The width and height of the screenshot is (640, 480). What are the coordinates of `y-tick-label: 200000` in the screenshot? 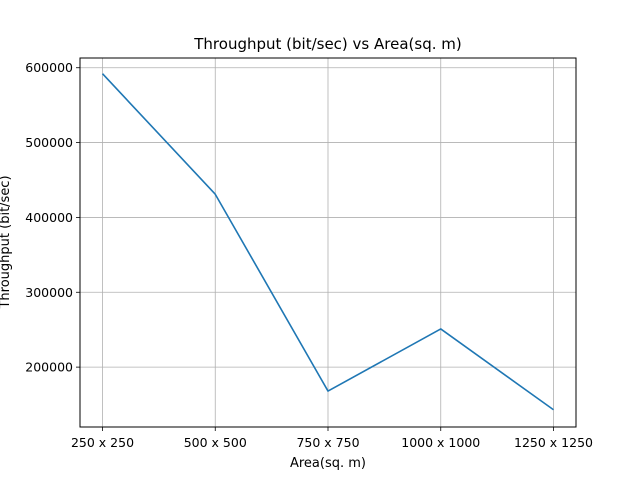 It's located at (49, 367).